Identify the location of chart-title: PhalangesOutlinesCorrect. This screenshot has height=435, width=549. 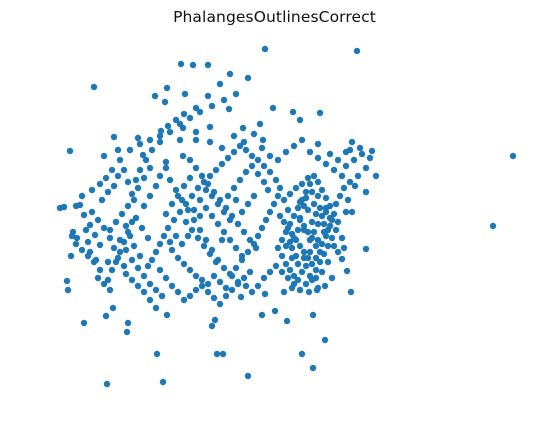
(274, 17).